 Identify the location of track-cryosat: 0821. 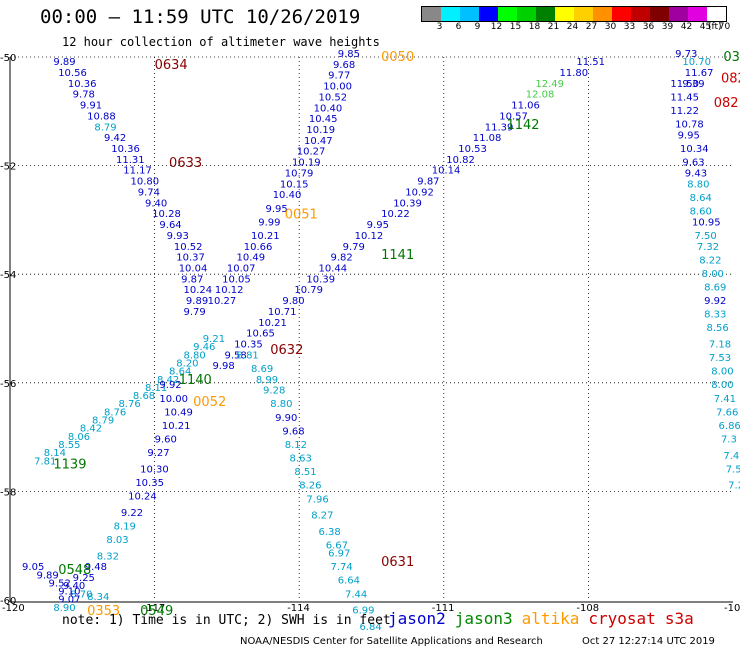
(727, 103).